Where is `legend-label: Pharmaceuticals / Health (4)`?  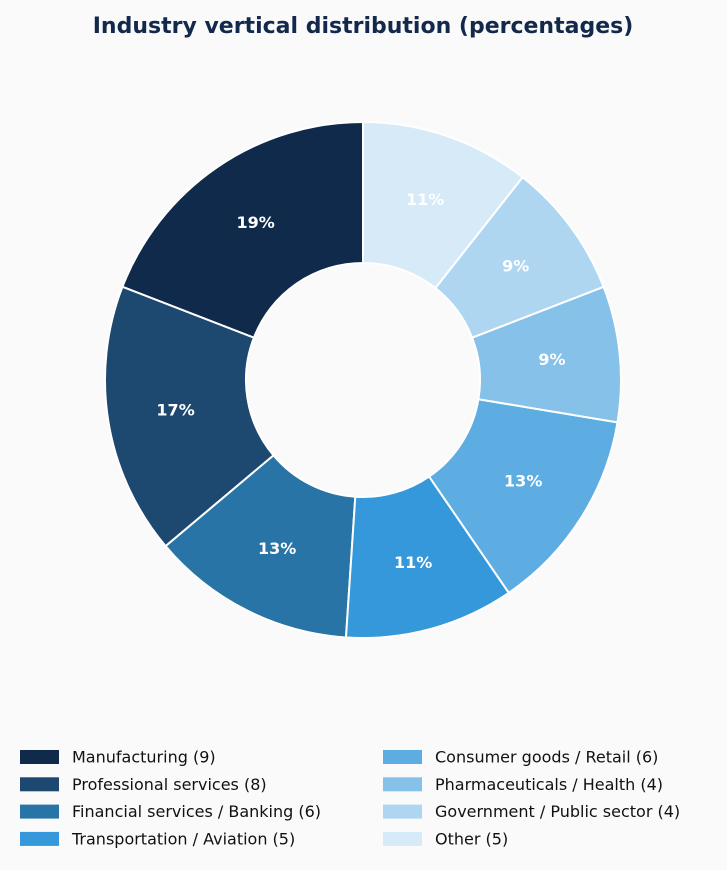
legend-label: Pharmaceuticals / Health (4) is located at coordinates (549, 784).